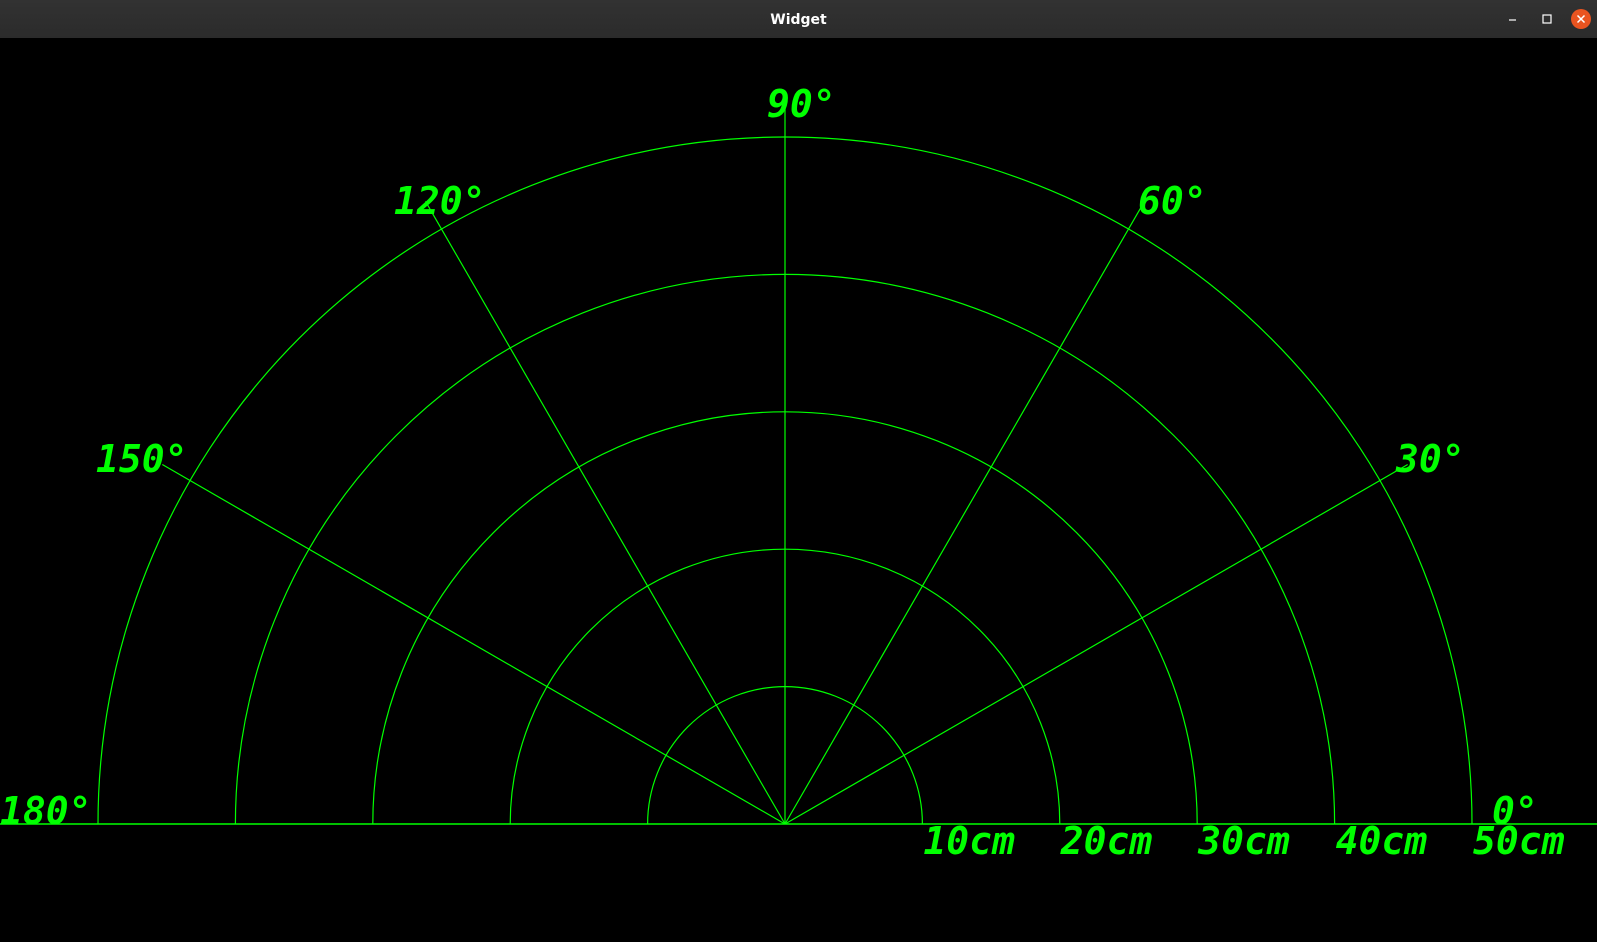 The image size is (1597, 942). Describe the element at coordinates (440, 201) in the screenshot. I see `angle-label-120: 120°` at that location.